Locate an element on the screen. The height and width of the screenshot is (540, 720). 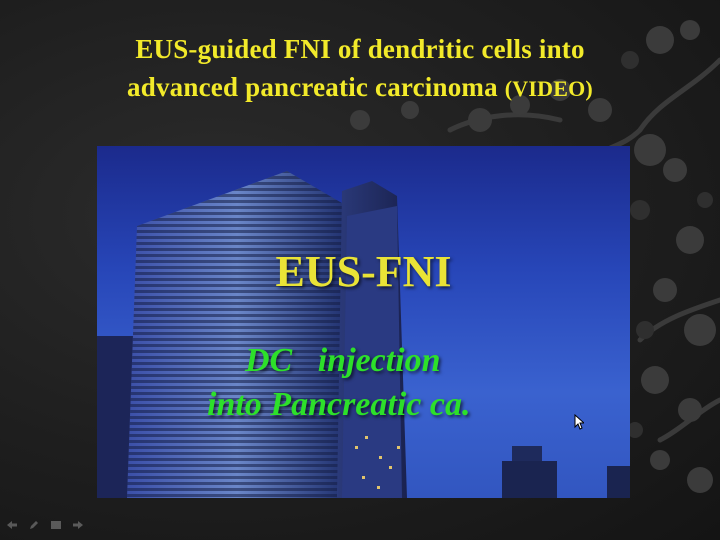
arrow-left-icon is located at coordinates (12, 525).